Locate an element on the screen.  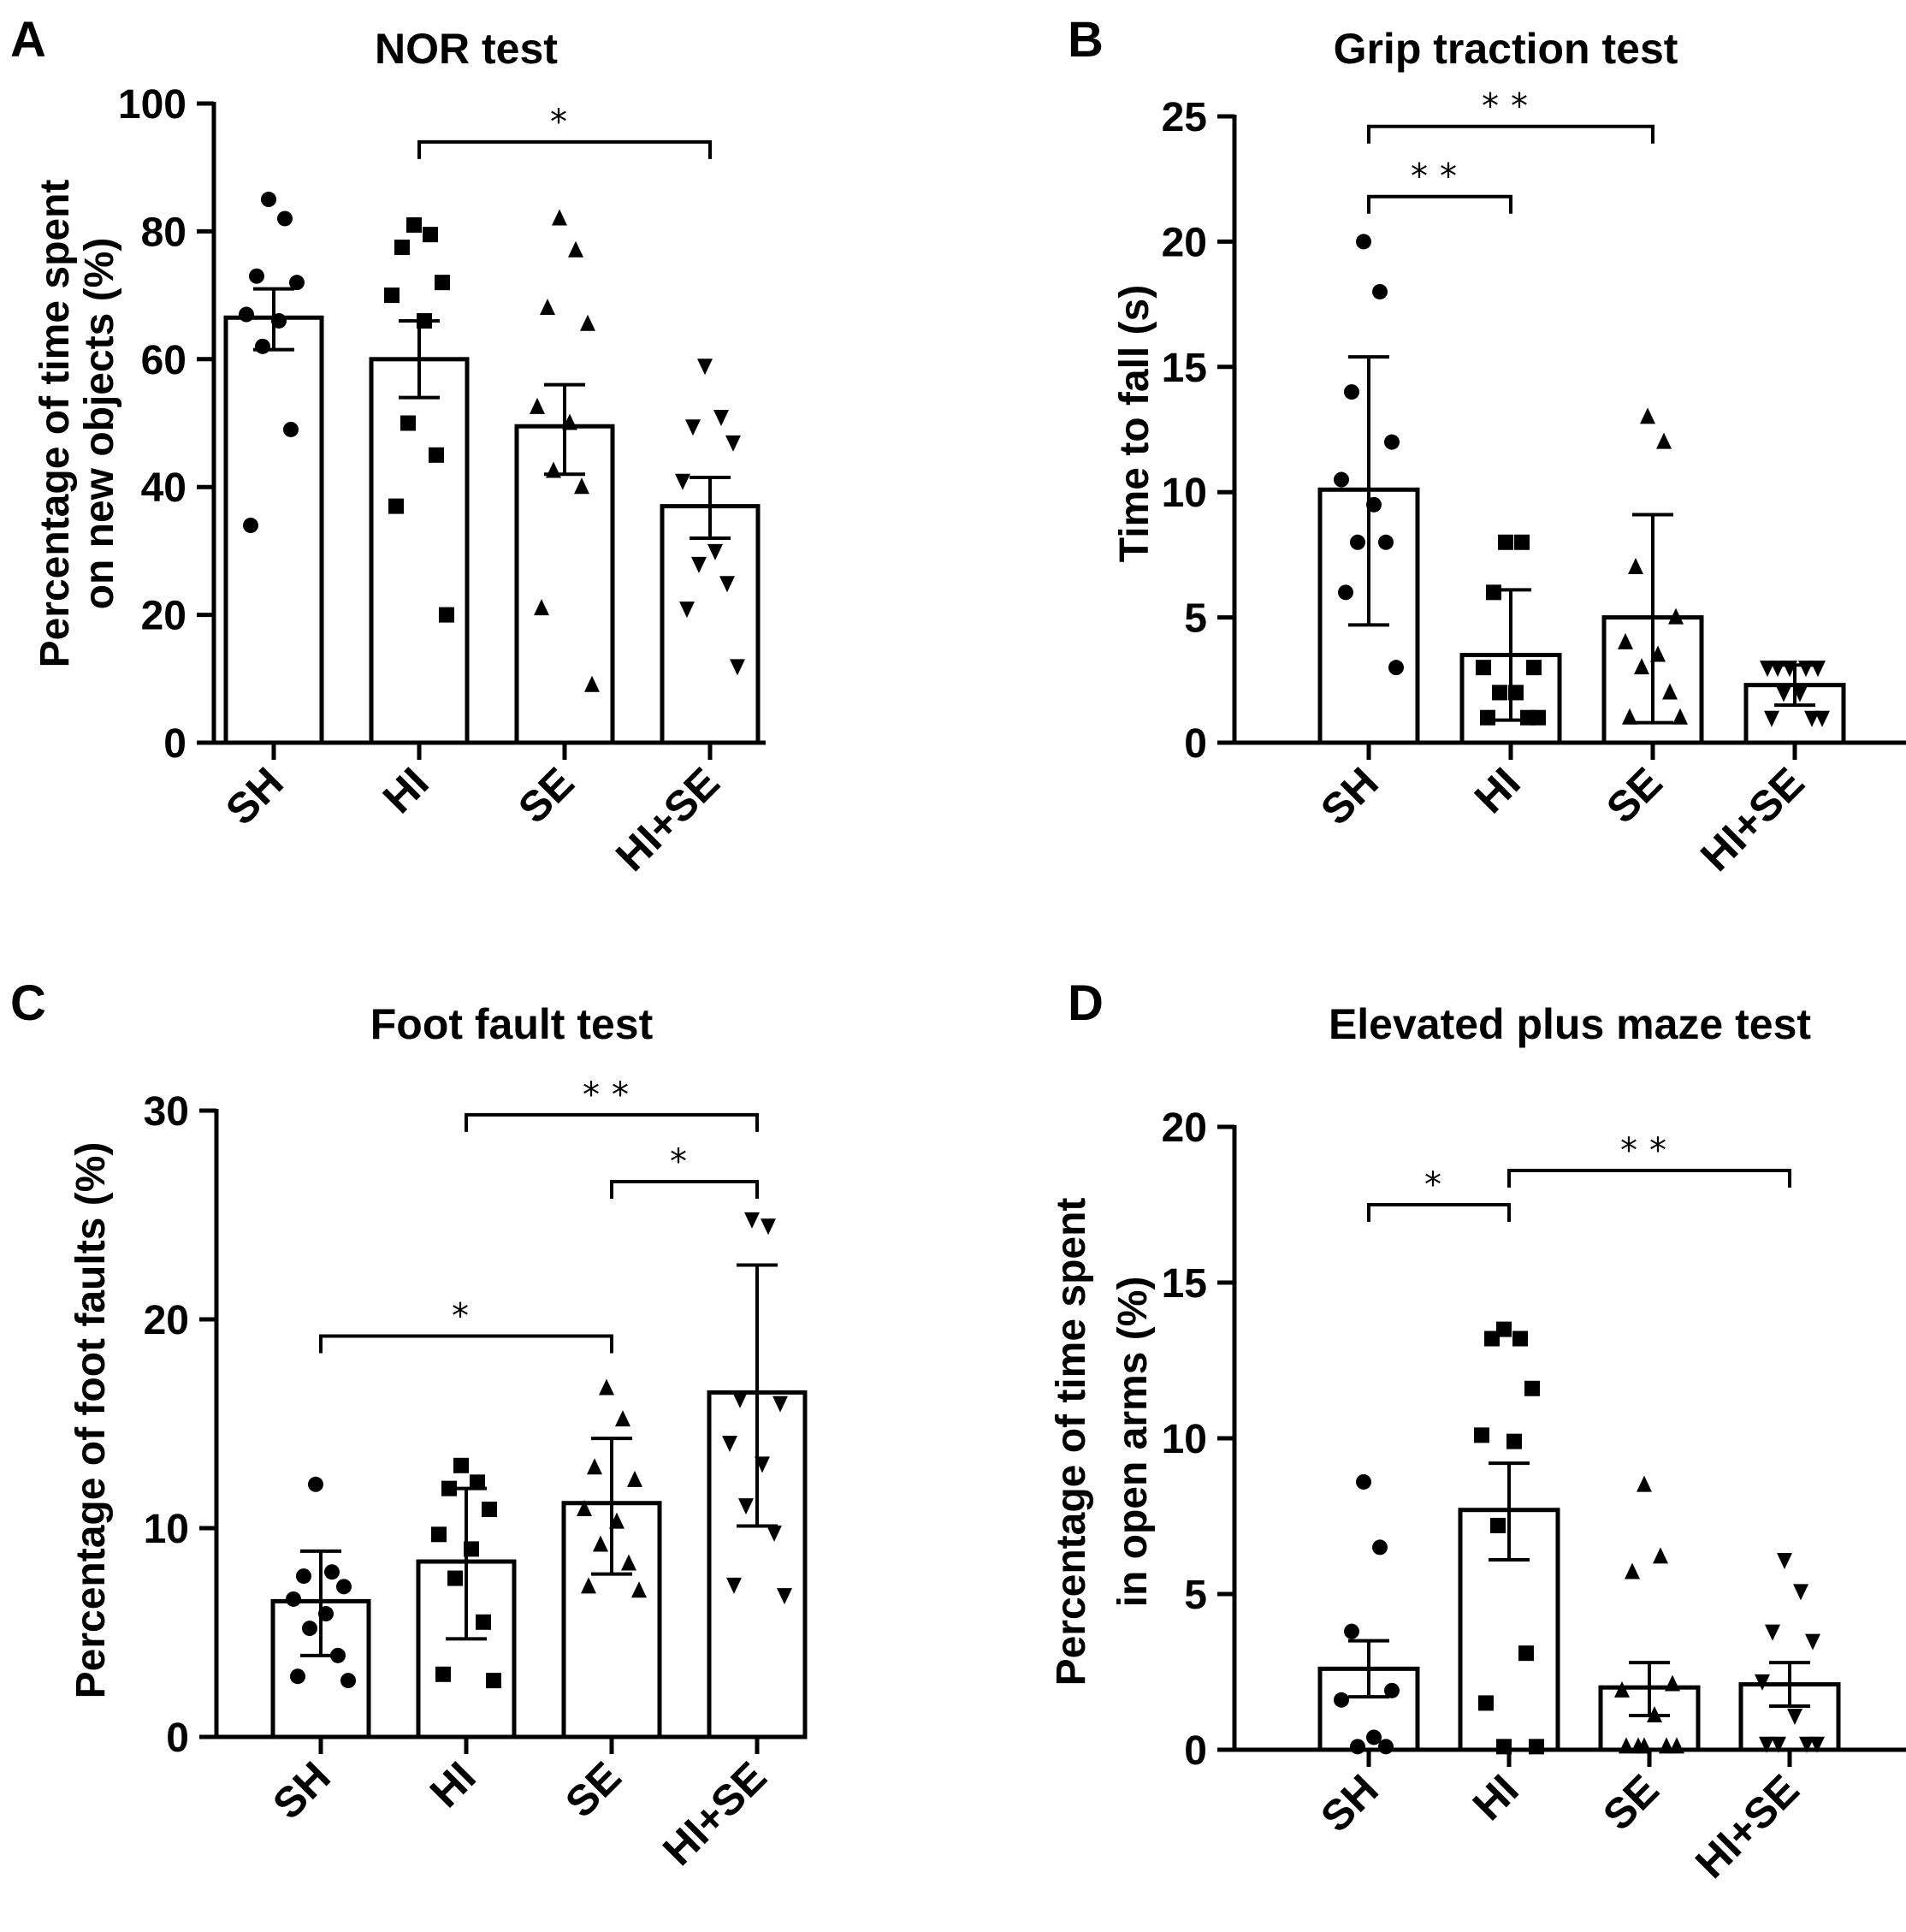
y-tick-label: 25 is located at coordinates (1184, 117).